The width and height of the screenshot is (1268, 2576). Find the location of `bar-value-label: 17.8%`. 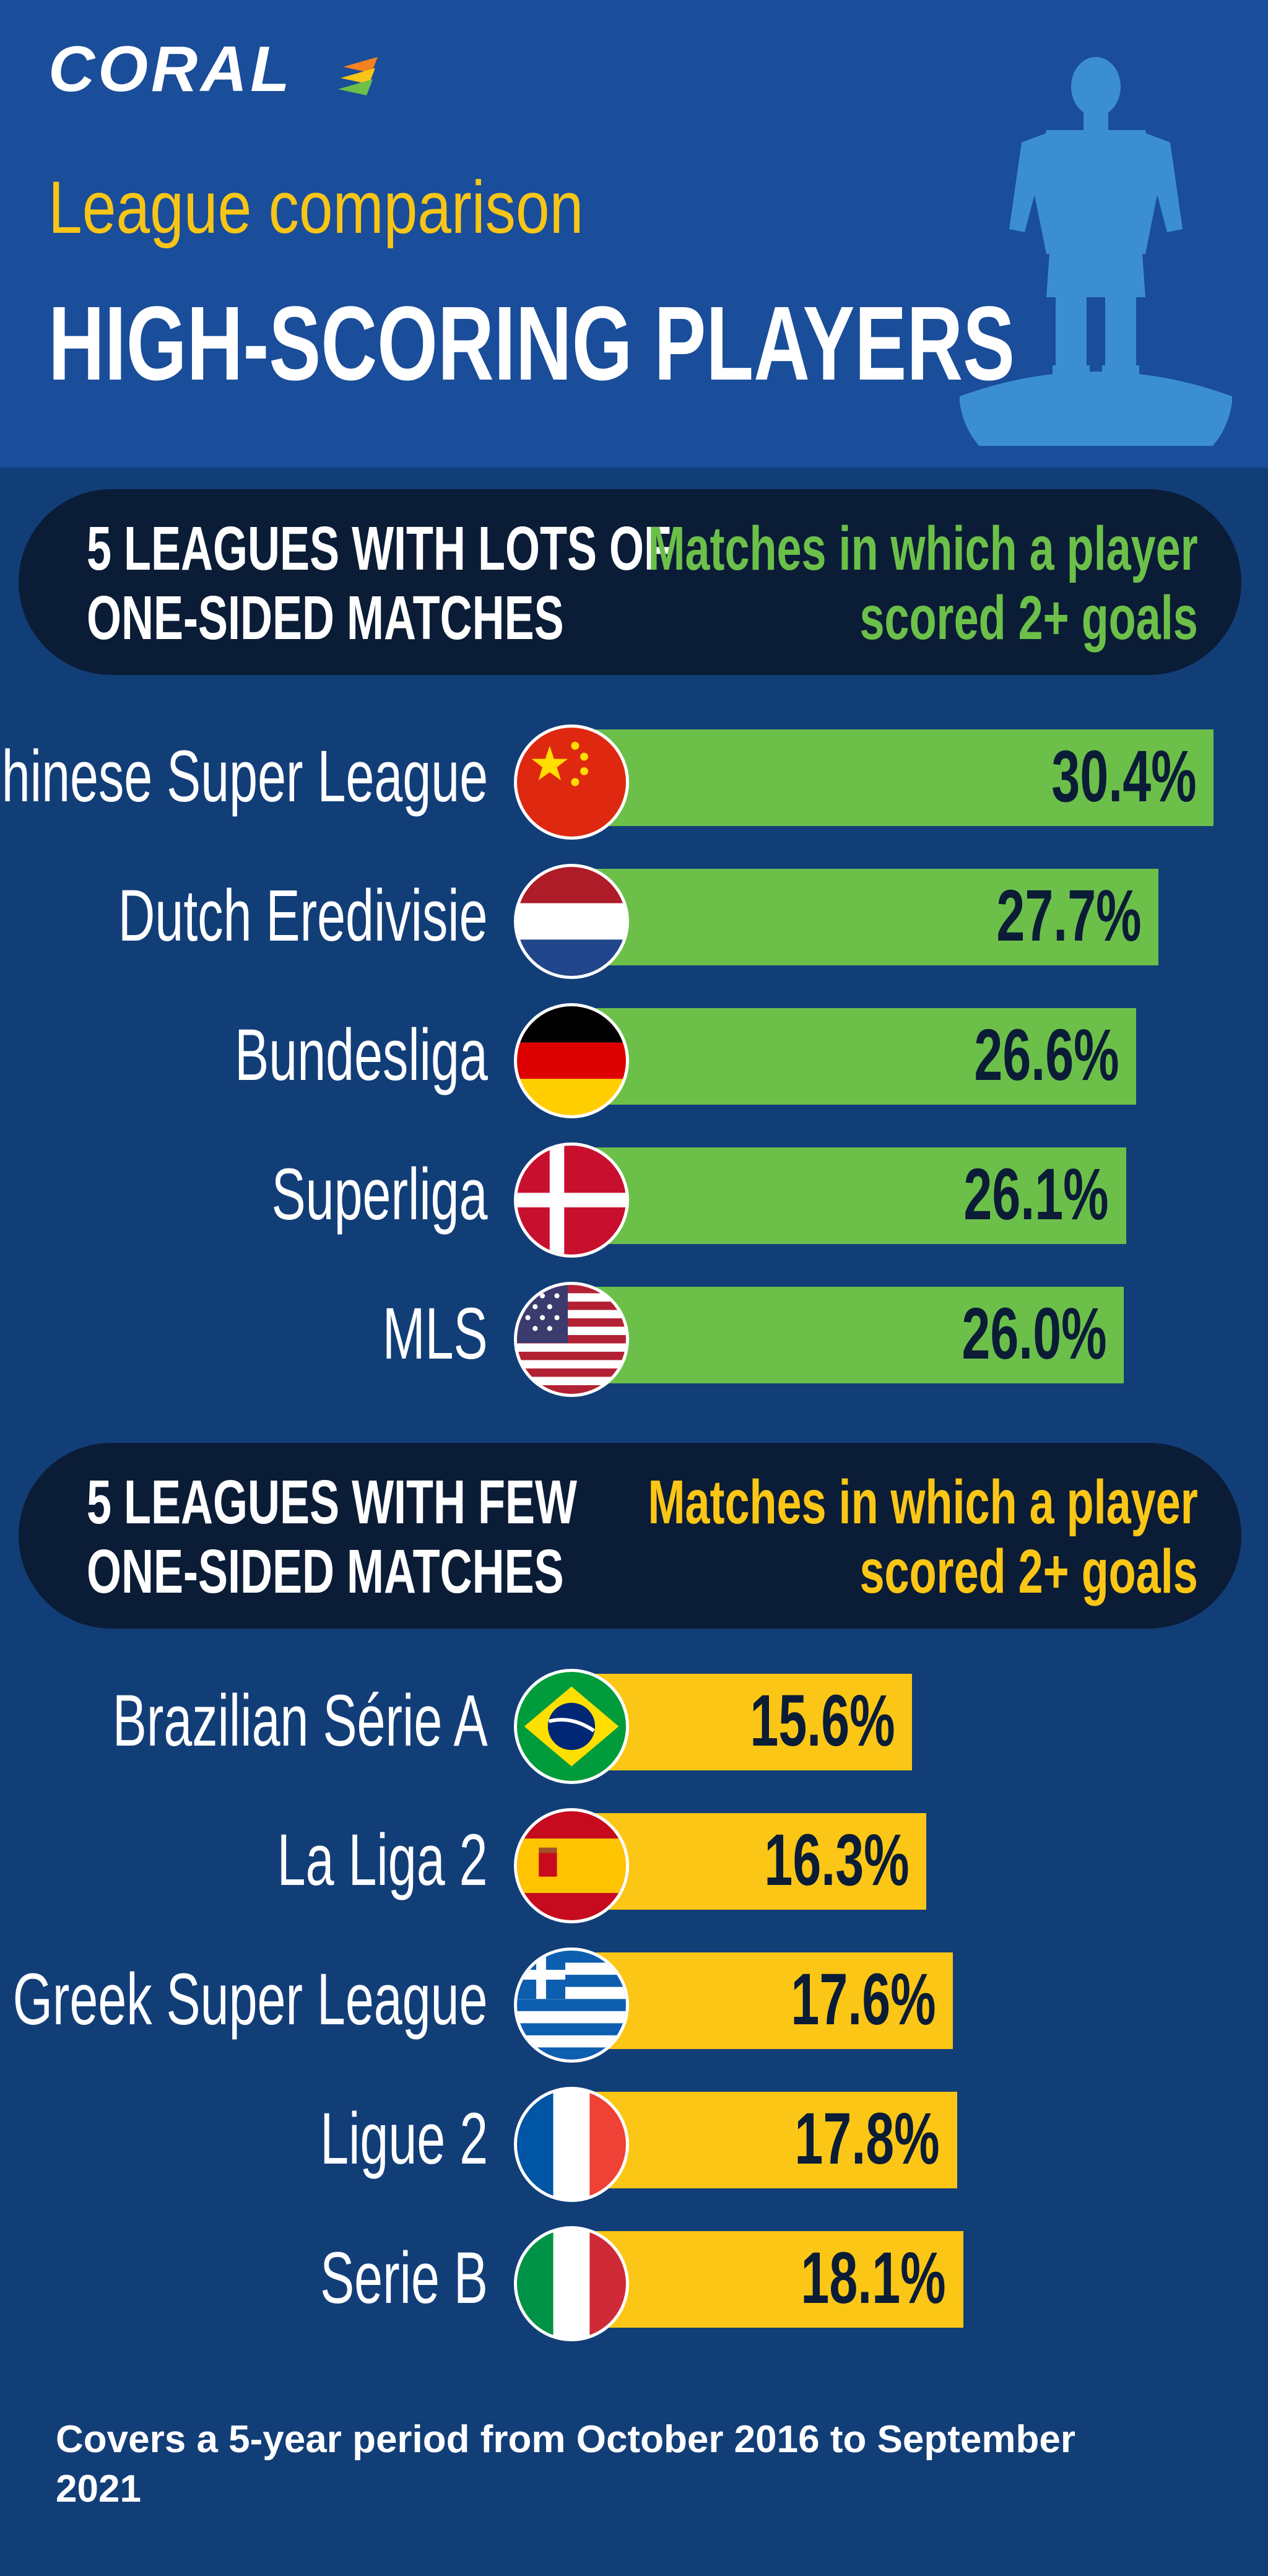

bar-value-label: 17.8% is located at coordinates (867, 2139).